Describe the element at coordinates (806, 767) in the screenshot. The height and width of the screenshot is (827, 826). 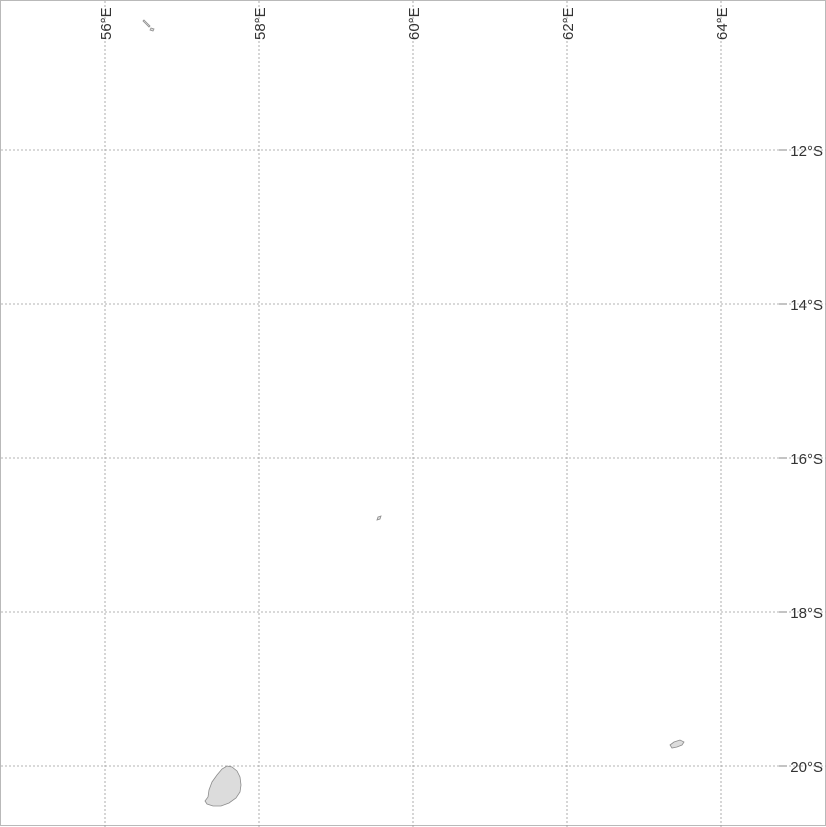
I see `lat-label-20s: 20°S` at that location.